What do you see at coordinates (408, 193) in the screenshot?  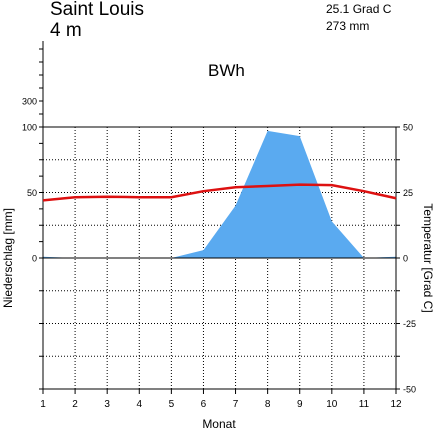 I see `right-tick-label: 25` at bounding box center [408, 193].